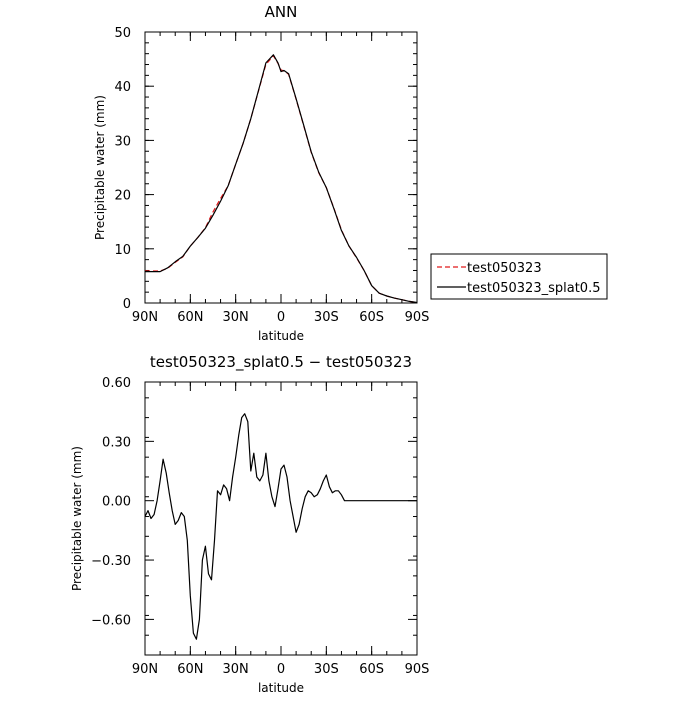 The height and width of the screenshot is (705, 700). Describe the element at coordinates (281, 362) in the screenshot. I see `chart-title: test050323_splat0.5 − test050323` at that location.